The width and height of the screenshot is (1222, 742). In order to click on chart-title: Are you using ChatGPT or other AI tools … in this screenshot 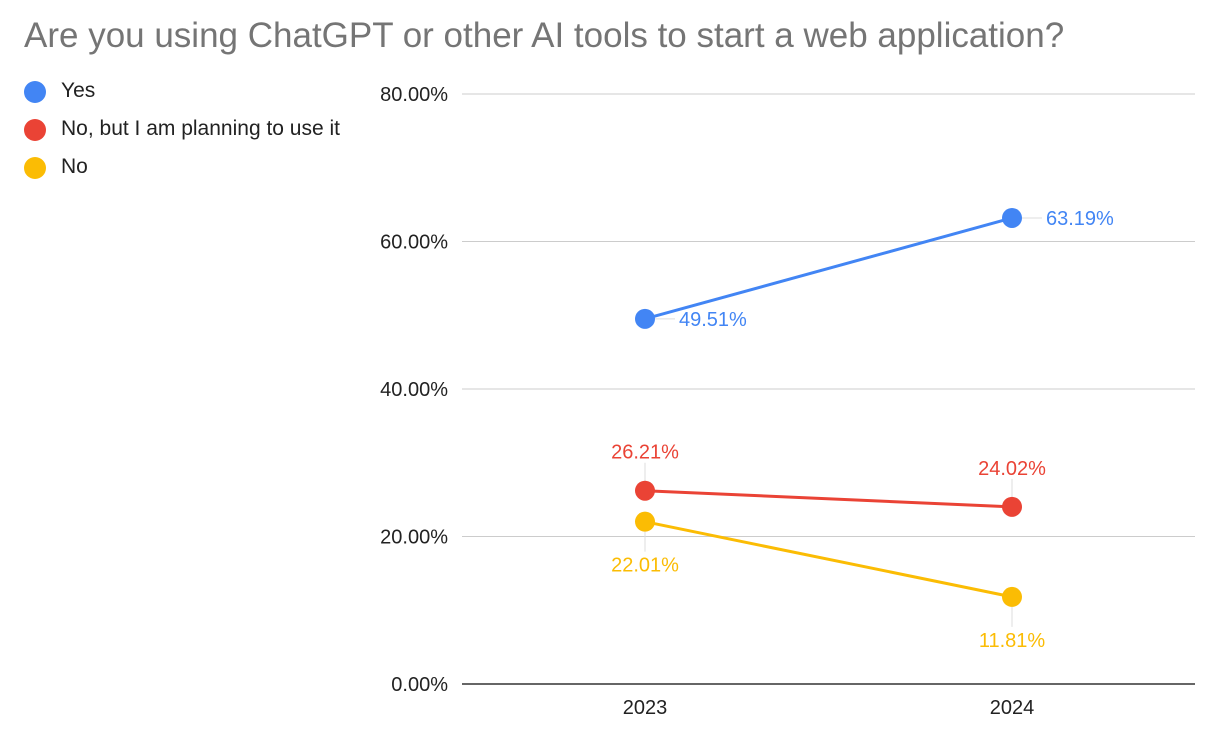, I will do `click(544, 35)`.